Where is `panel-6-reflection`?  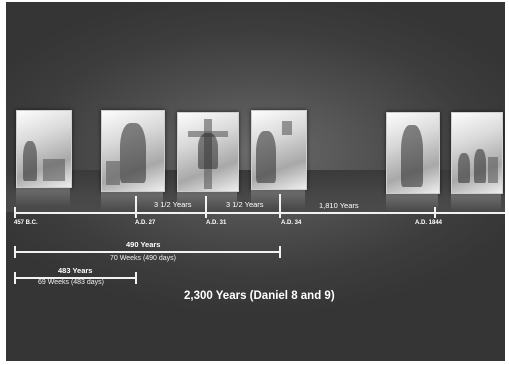
panel-6-reflection is located at coordinates (476, 202).